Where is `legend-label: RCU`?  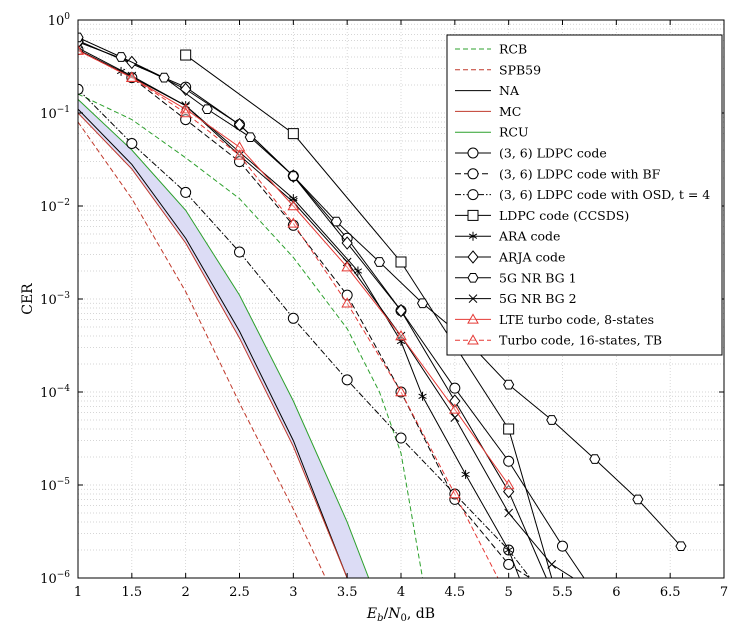 legend-label: RCU is located at coordinates (514, 132).